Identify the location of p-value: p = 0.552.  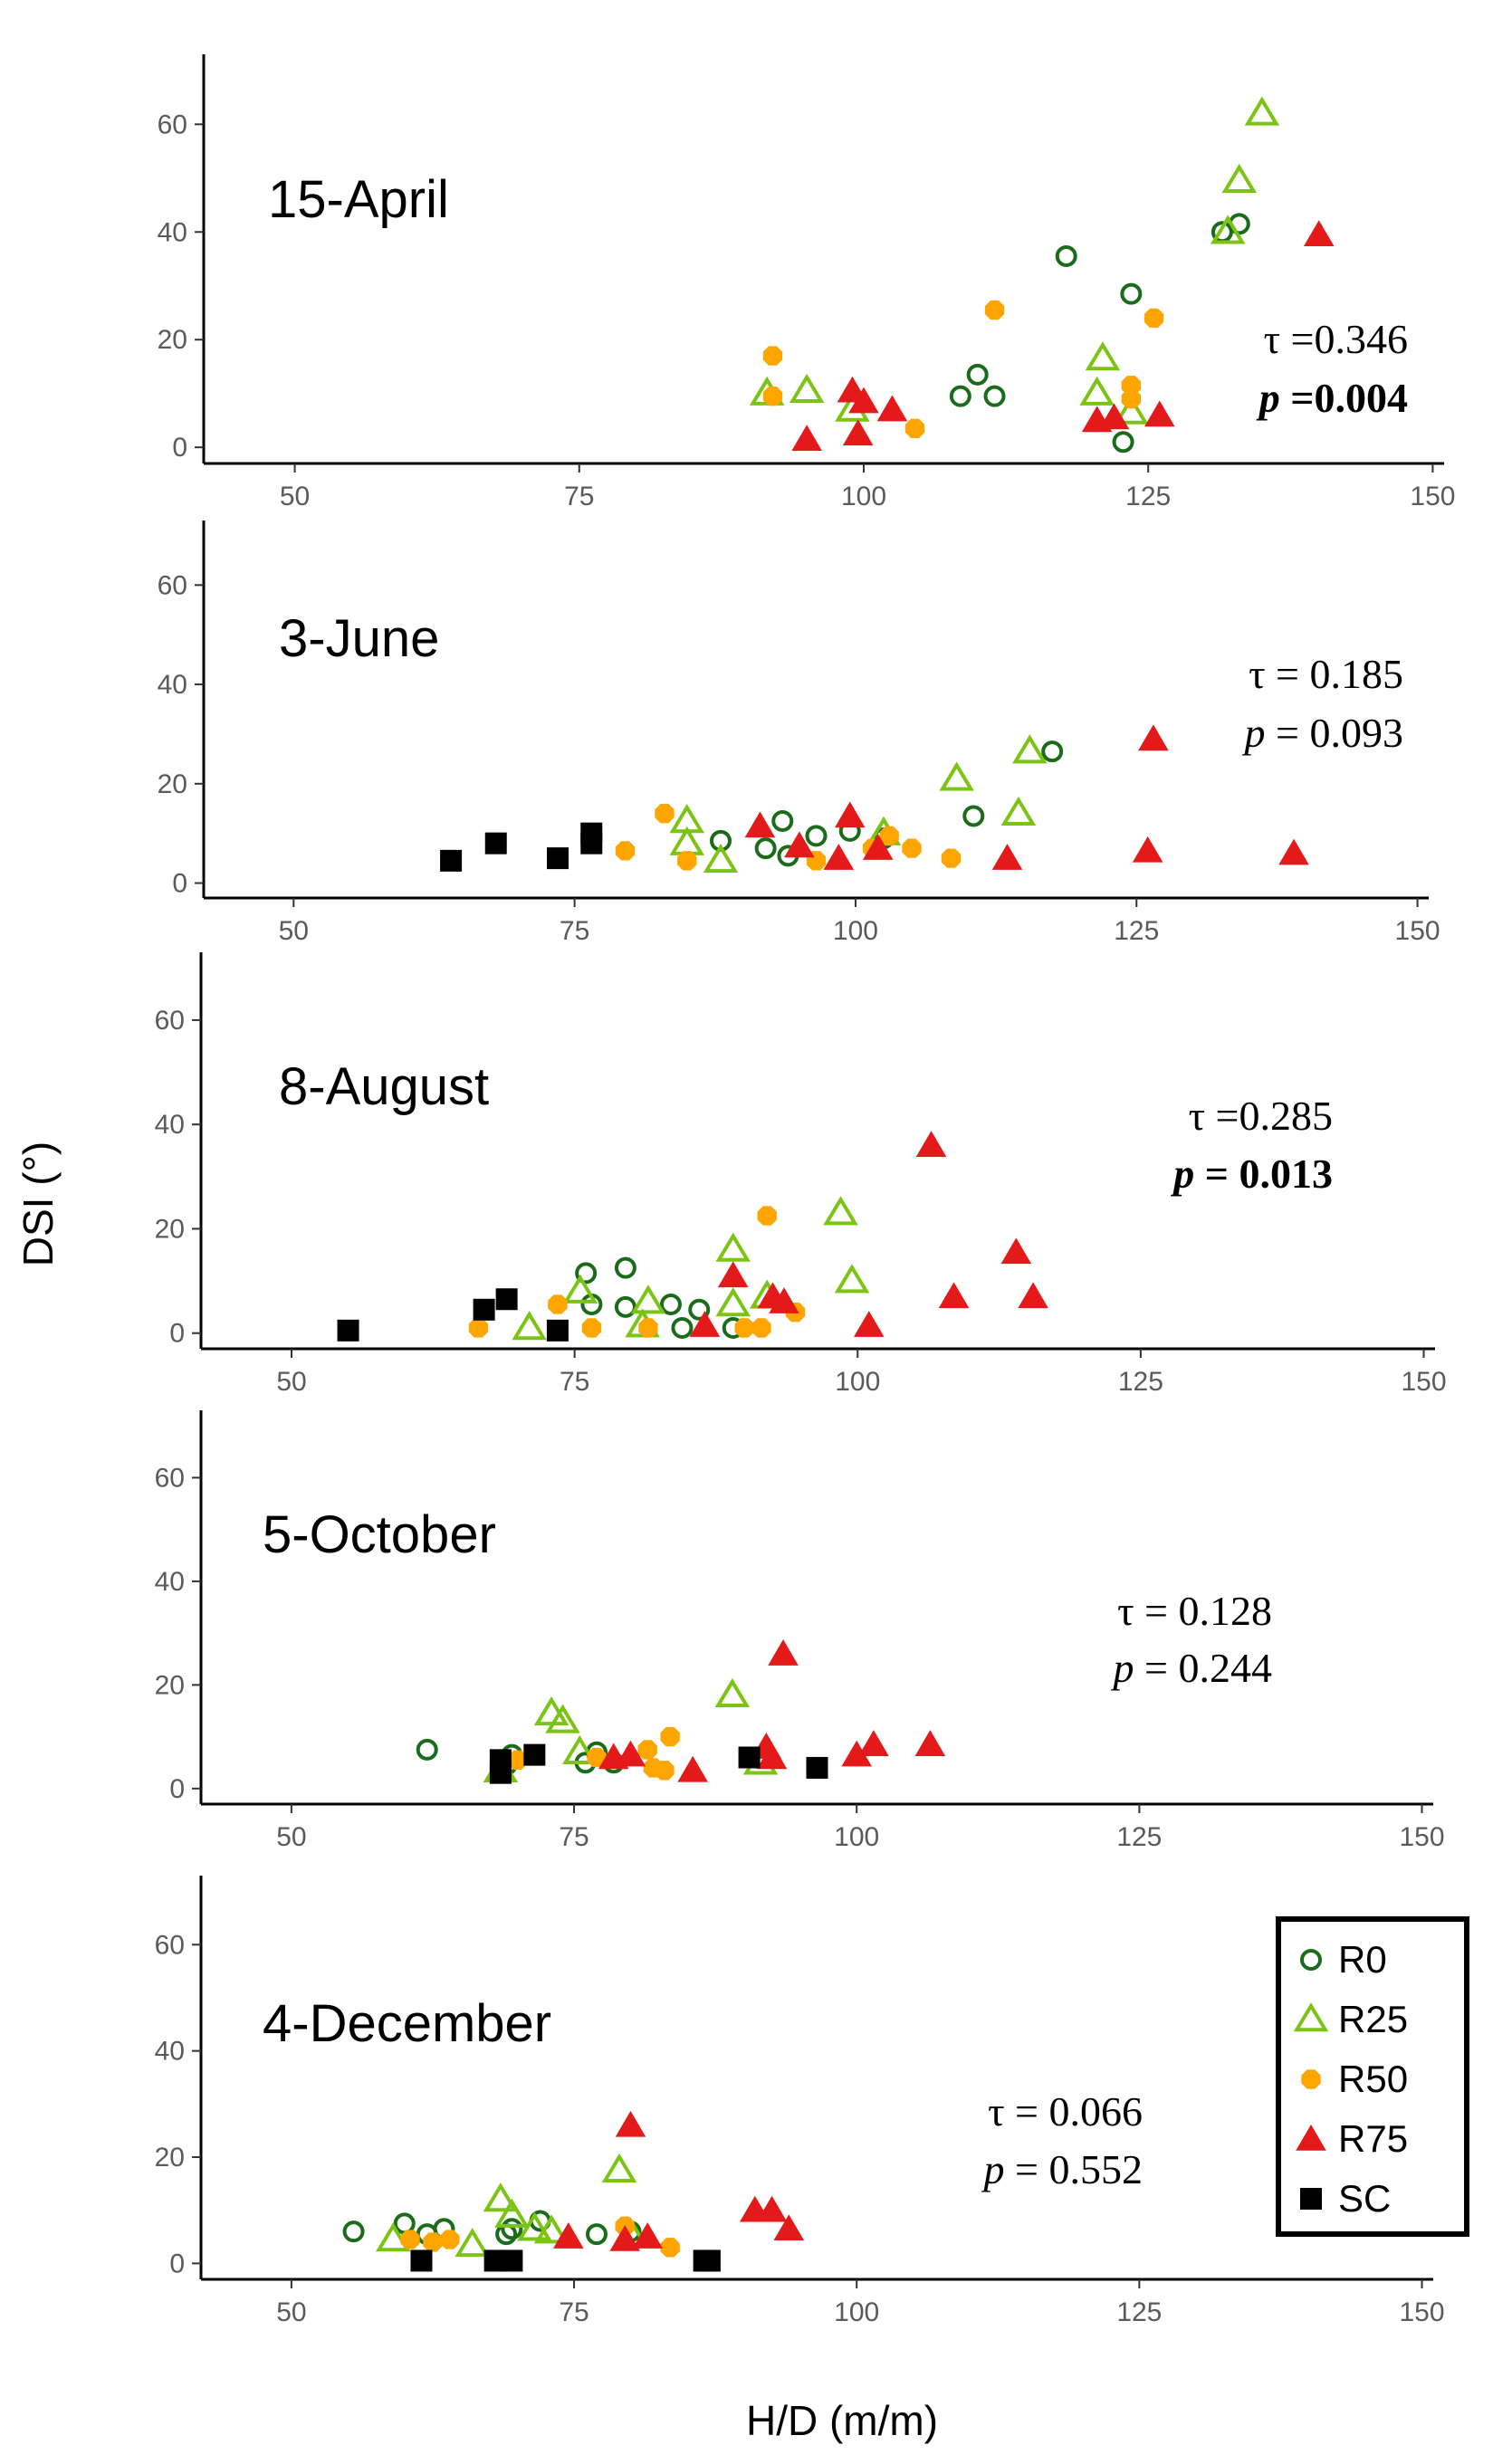
(1062, 2169).